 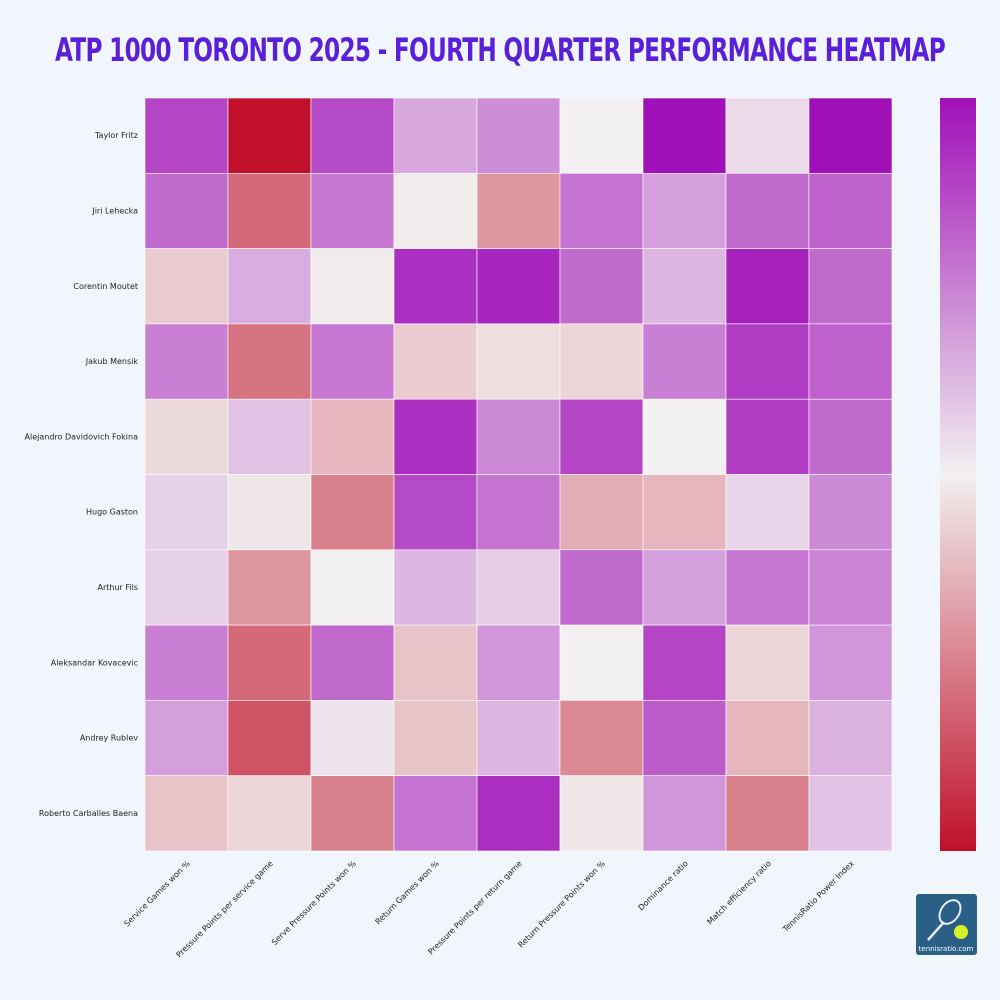 I want to click on y-tick-label: Jiri Lehecka, so click(x=114, y=210).